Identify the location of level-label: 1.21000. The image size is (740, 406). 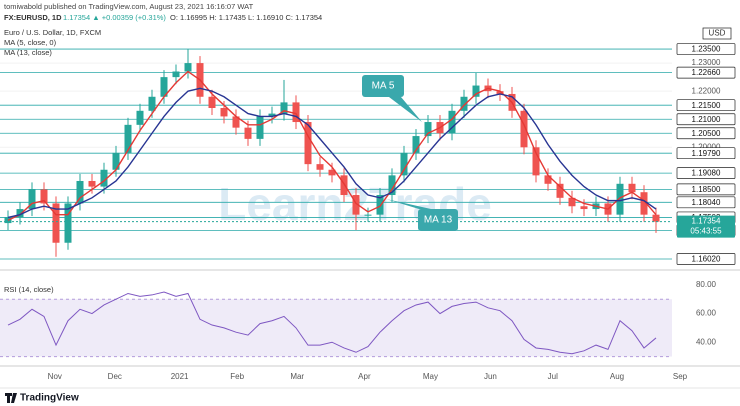
(706, 119).